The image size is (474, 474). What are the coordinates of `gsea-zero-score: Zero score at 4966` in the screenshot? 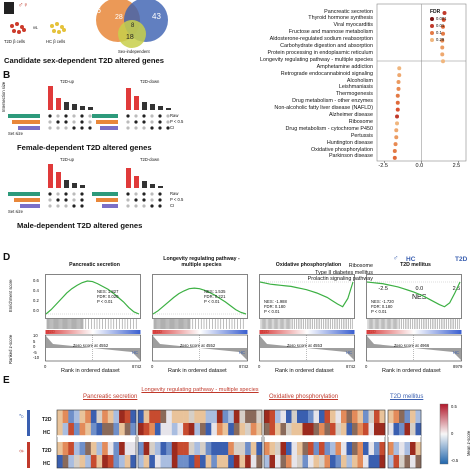 It's located at (412, 345).